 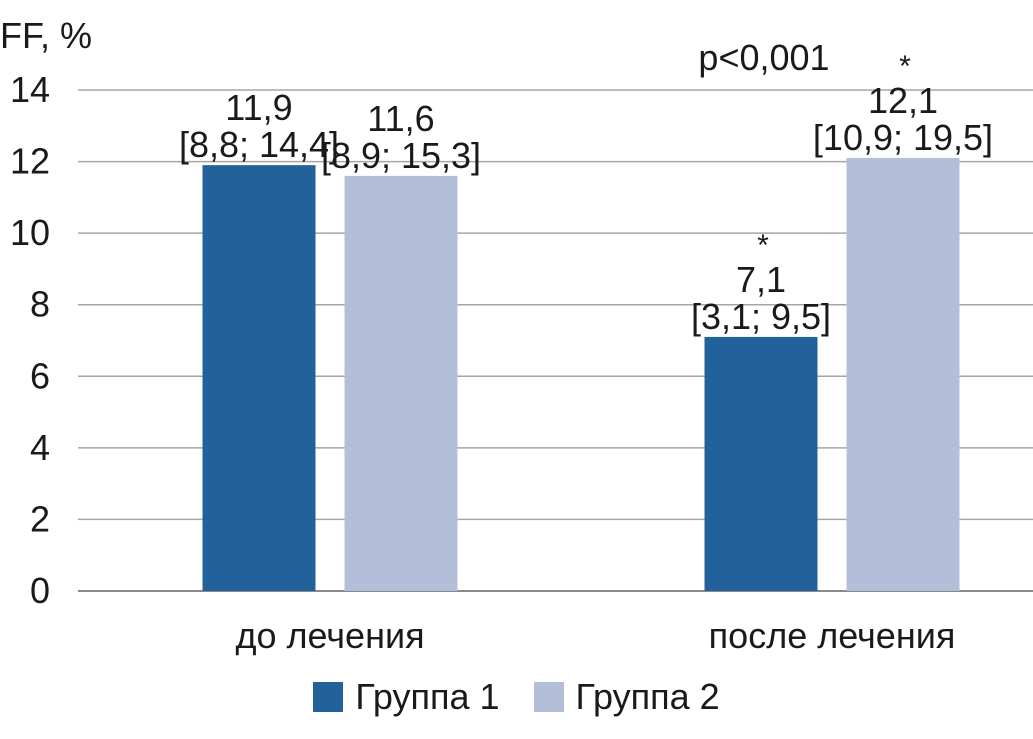 I want to click on bar-value-label: 11,6, so click(x=400, y=118).